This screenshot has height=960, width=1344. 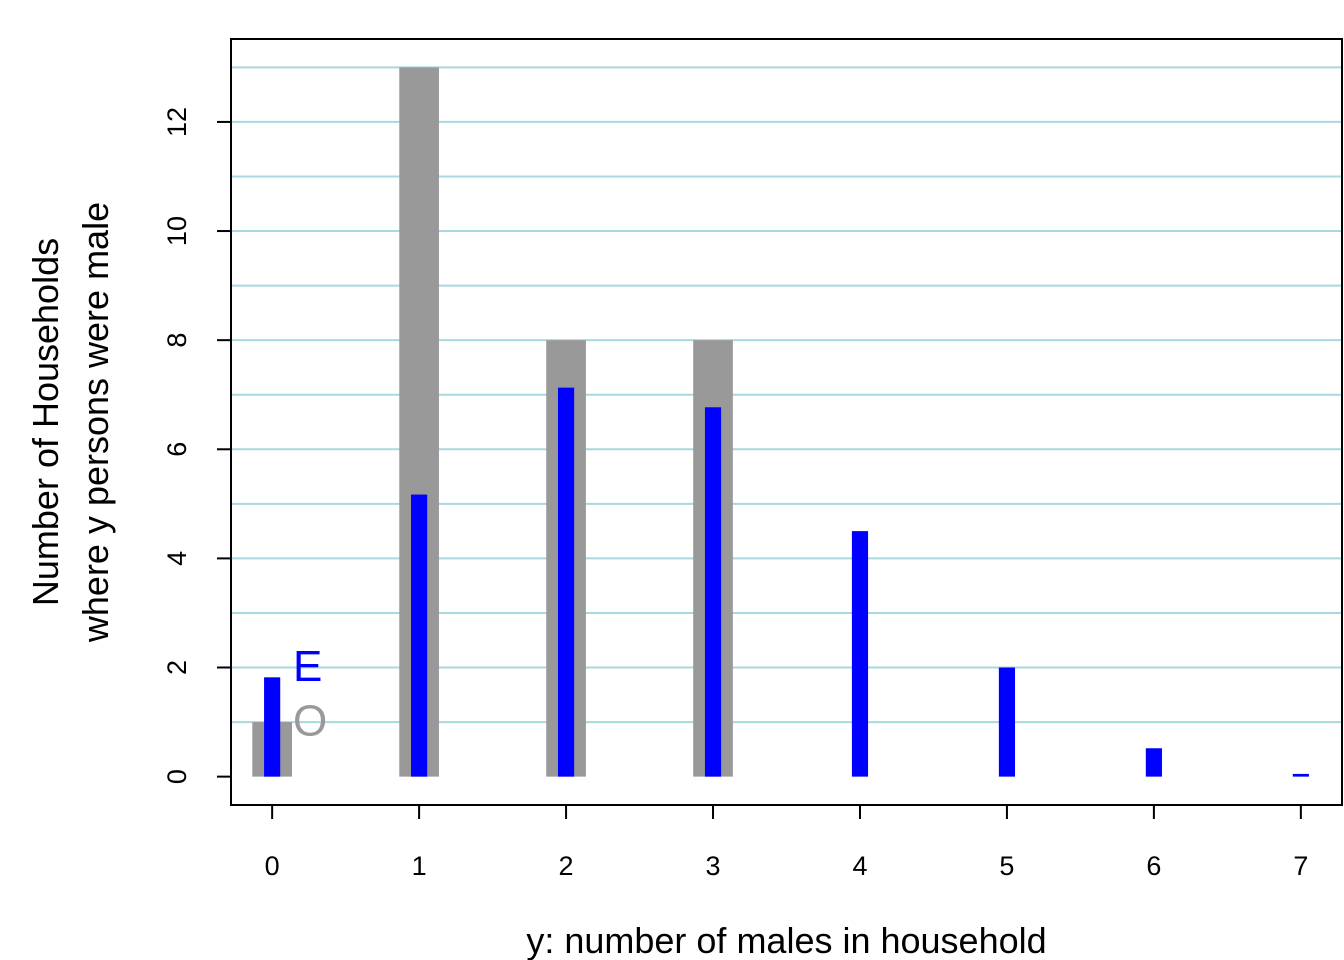 What do you see at coordinates (786, 940) in the screenshot?
I see `x-axis-title: y: number of males in household` at bounding box center [786, 940].